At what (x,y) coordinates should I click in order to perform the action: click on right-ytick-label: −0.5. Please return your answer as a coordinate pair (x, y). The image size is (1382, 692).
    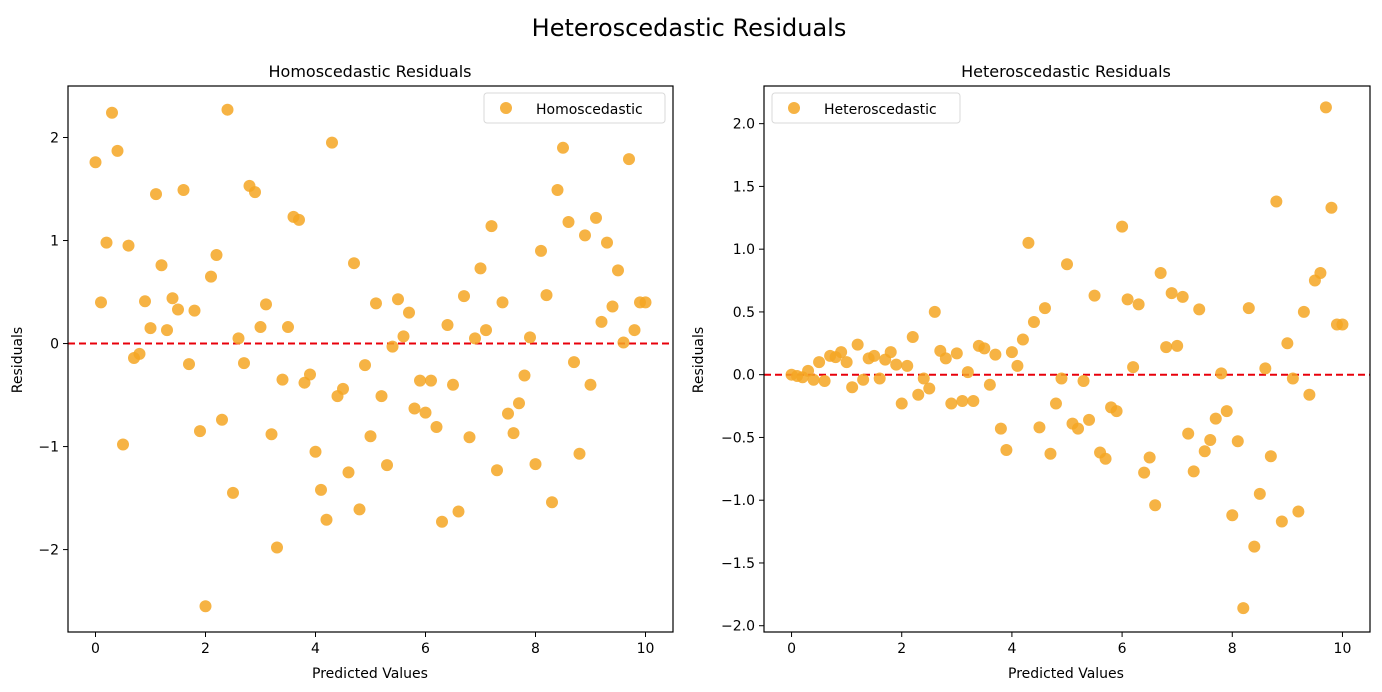
    Looking at the image, I should click on (738, 438).